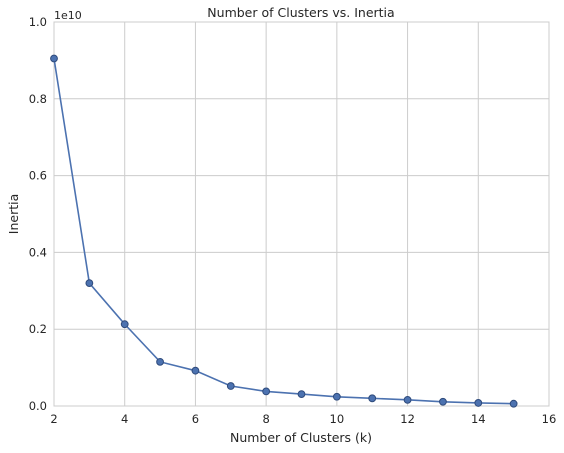 Image resolution: width=564 pixels, height=453 pixels. Describe the element at coordinates (195, 419) in the screenshot. I see `x-tick-label: 6` at that location.